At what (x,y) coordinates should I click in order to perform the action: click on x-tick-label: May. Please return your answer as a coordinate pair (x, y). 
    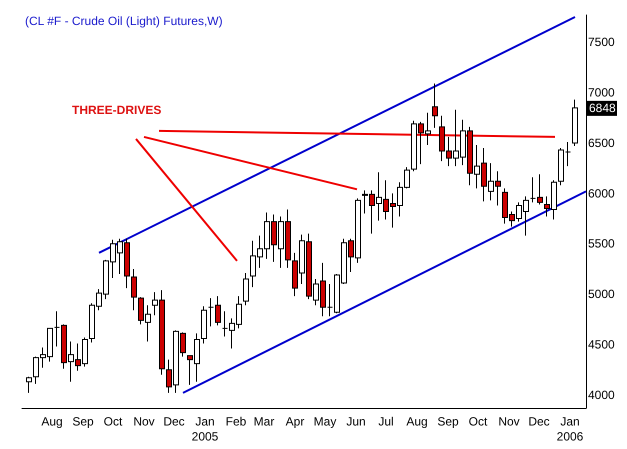
    Looking at the image, I should click on (325, 421).